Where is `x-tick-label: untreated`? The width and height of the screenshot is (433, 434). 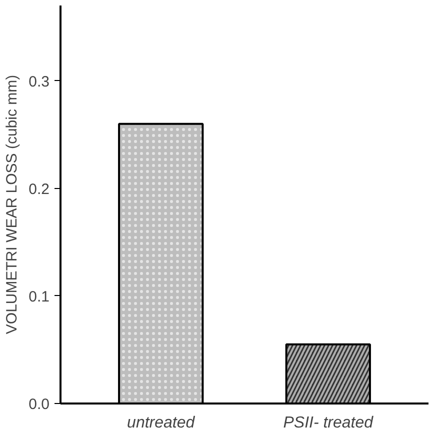 x-tick-label: untreated is located at coordinates (161, 423).